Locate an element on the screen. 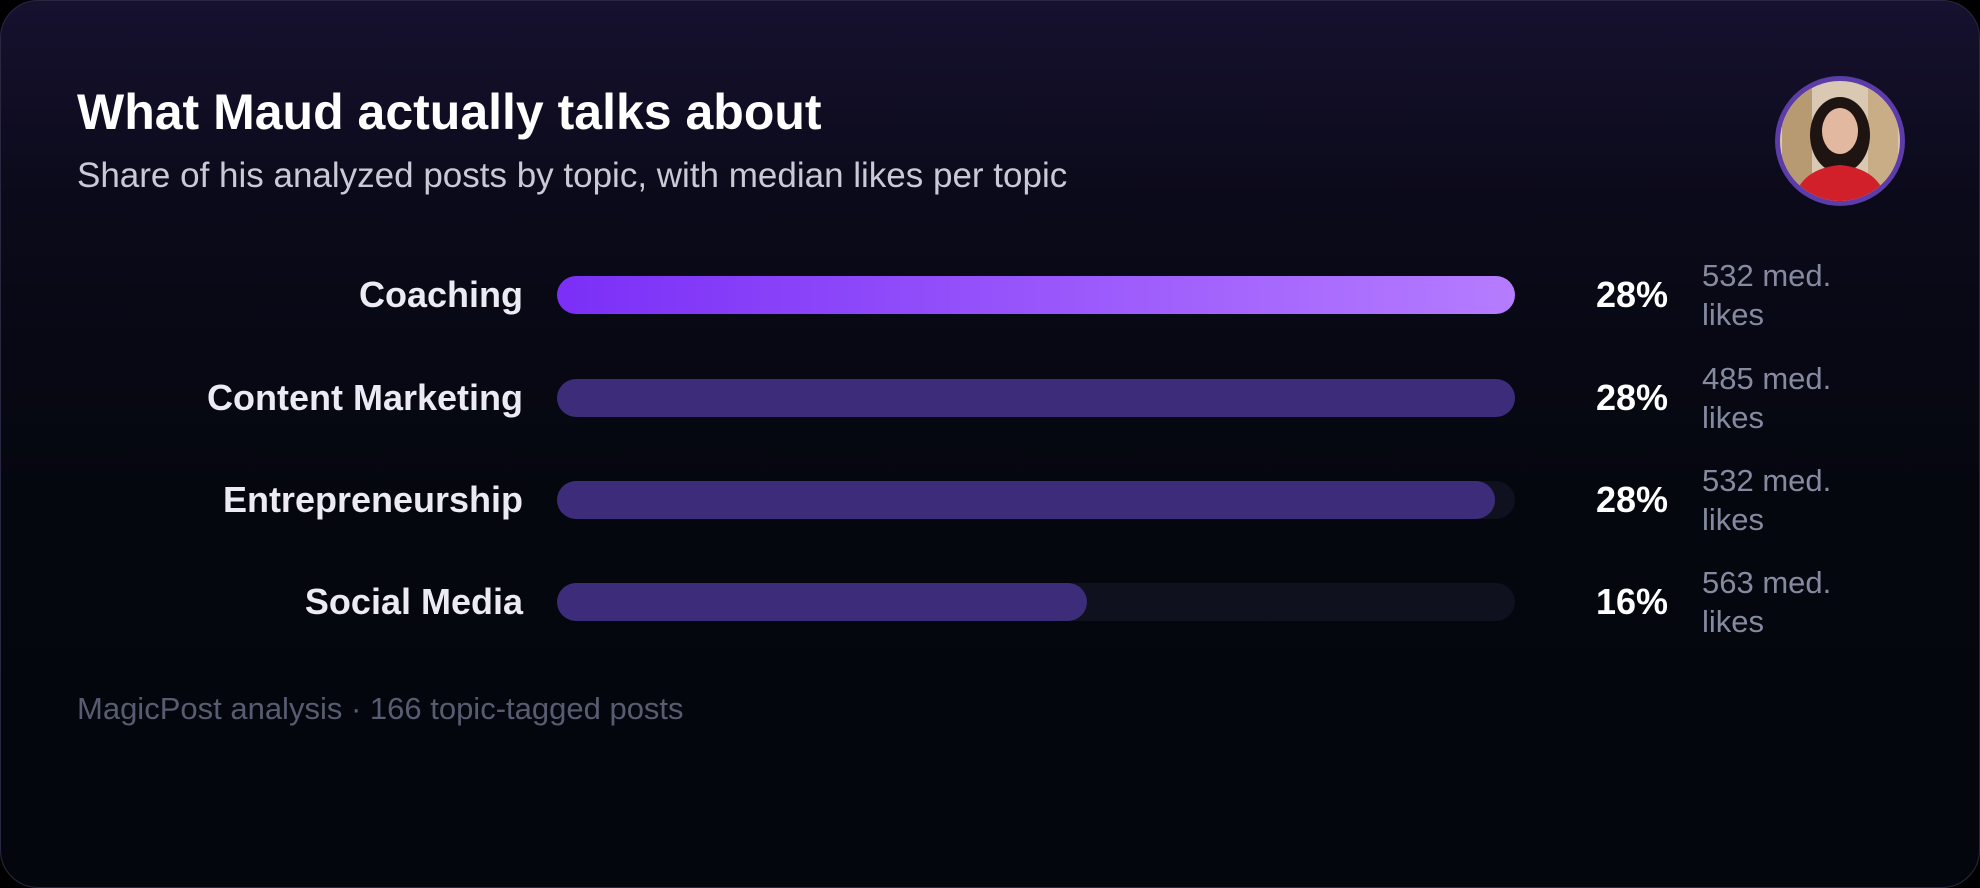  avatar is located at coordinates (1840, 141).